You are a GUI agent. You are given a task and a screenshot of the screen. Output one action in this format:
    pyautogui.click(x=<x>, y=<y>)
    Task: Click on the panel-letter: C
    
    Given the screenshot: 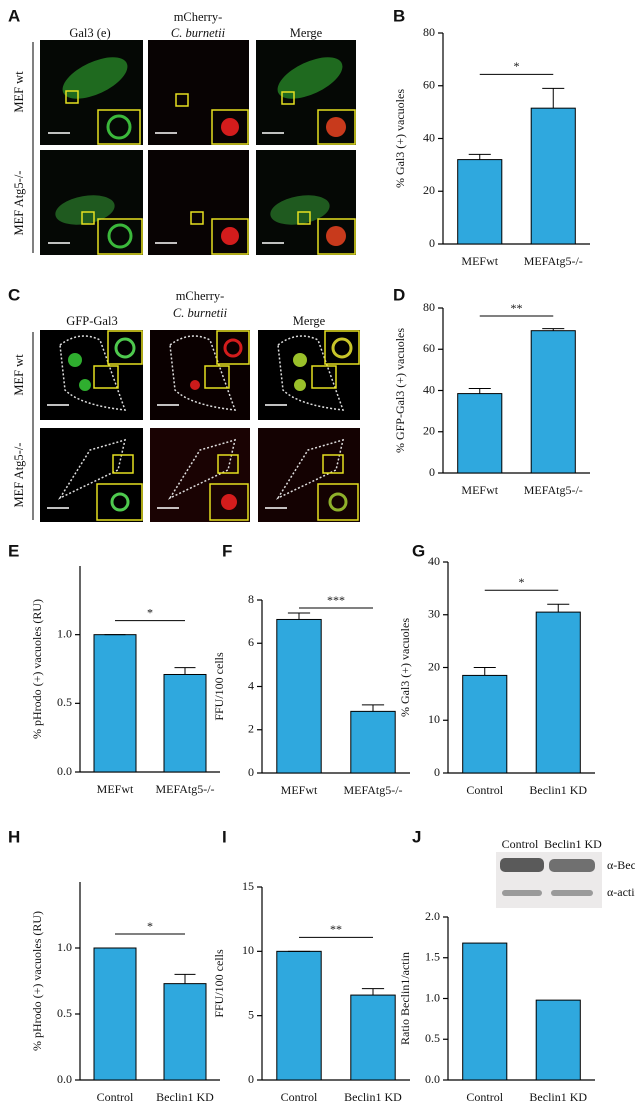 What is the action you would take?
    pyautogui.click(x=14, y=294)
    